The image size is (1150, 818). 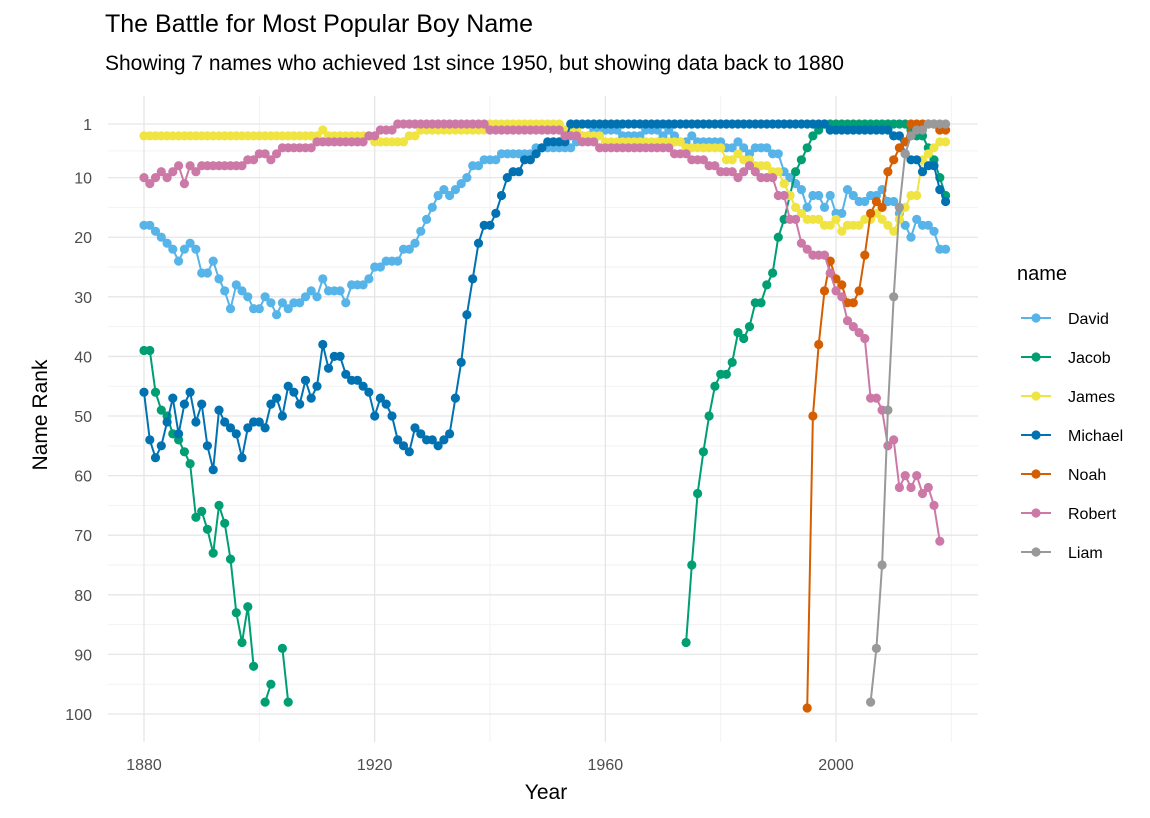 I want to click on legend-title: name, so click(x=1042, y=274).